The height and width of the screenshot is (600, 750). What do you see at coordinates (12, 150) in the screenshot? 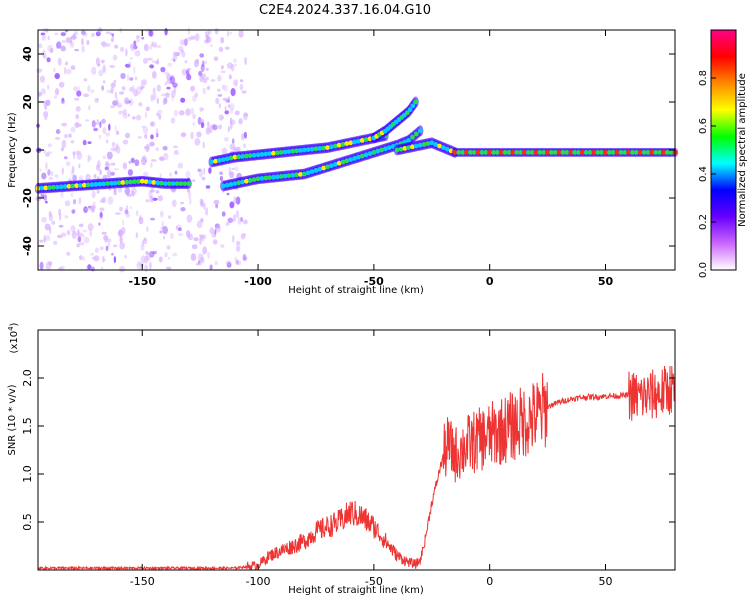
I see `spectrogram-ylabel: Frequency (Hz)` at bounding box center [12, 150].